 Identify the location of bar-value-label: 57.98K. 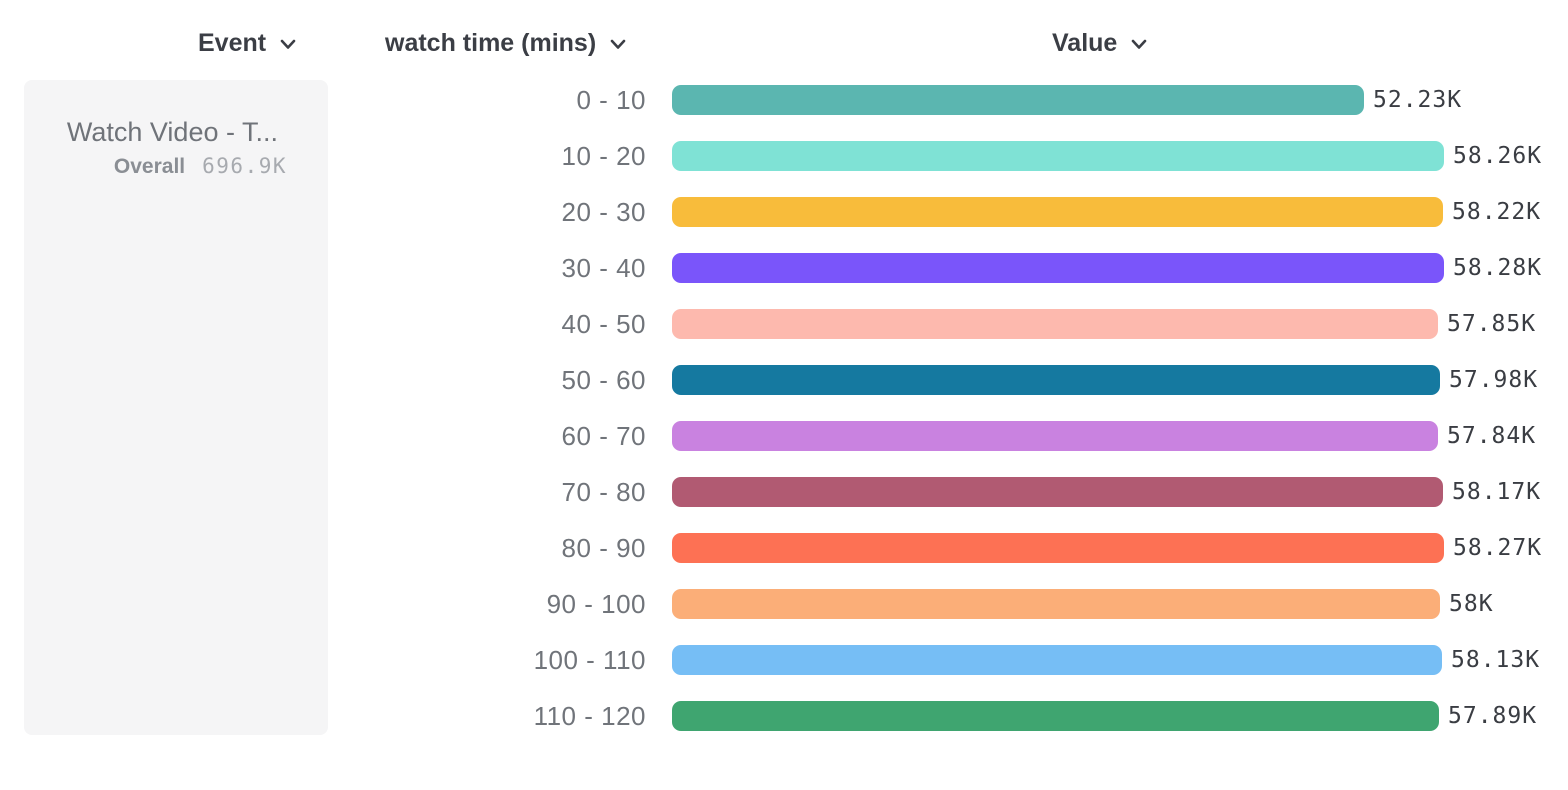
(1494, 380).